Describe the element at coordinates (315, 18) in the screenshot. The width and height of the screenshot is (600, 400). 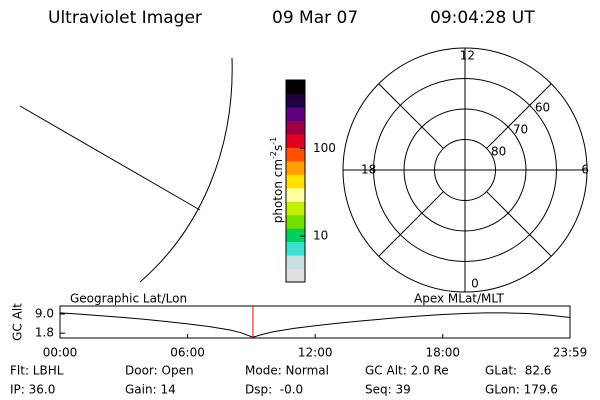
I see `date: 09 Mar 07` at that location.